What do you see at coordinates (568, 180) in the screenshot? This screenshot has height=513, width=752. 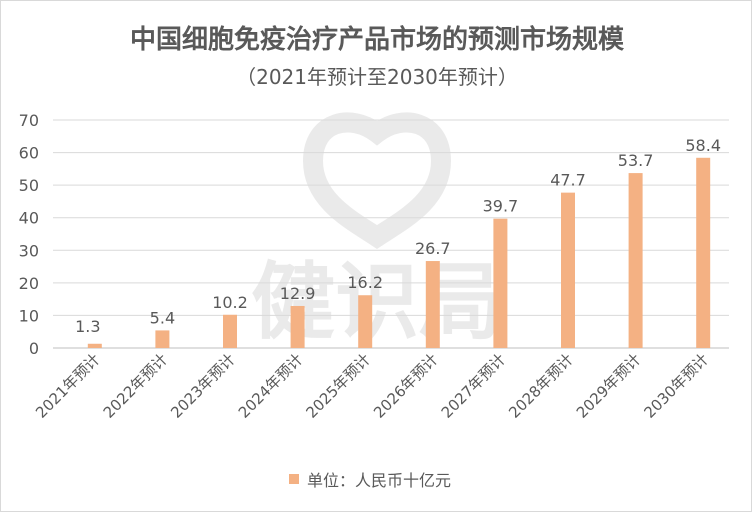 I see `data-label: 47.7` at bounding box center [568, 180].